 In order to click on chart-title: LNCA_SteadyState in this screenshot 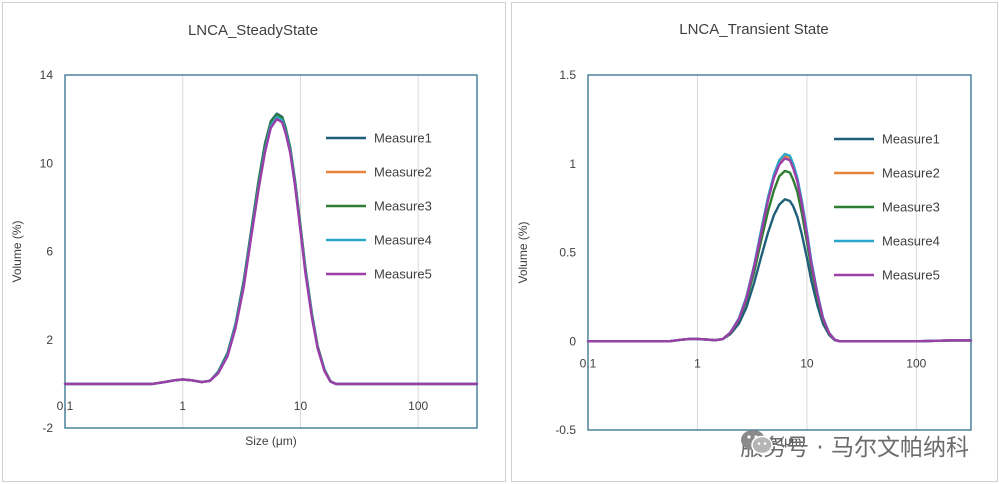, I will do `click(253, 30)`.